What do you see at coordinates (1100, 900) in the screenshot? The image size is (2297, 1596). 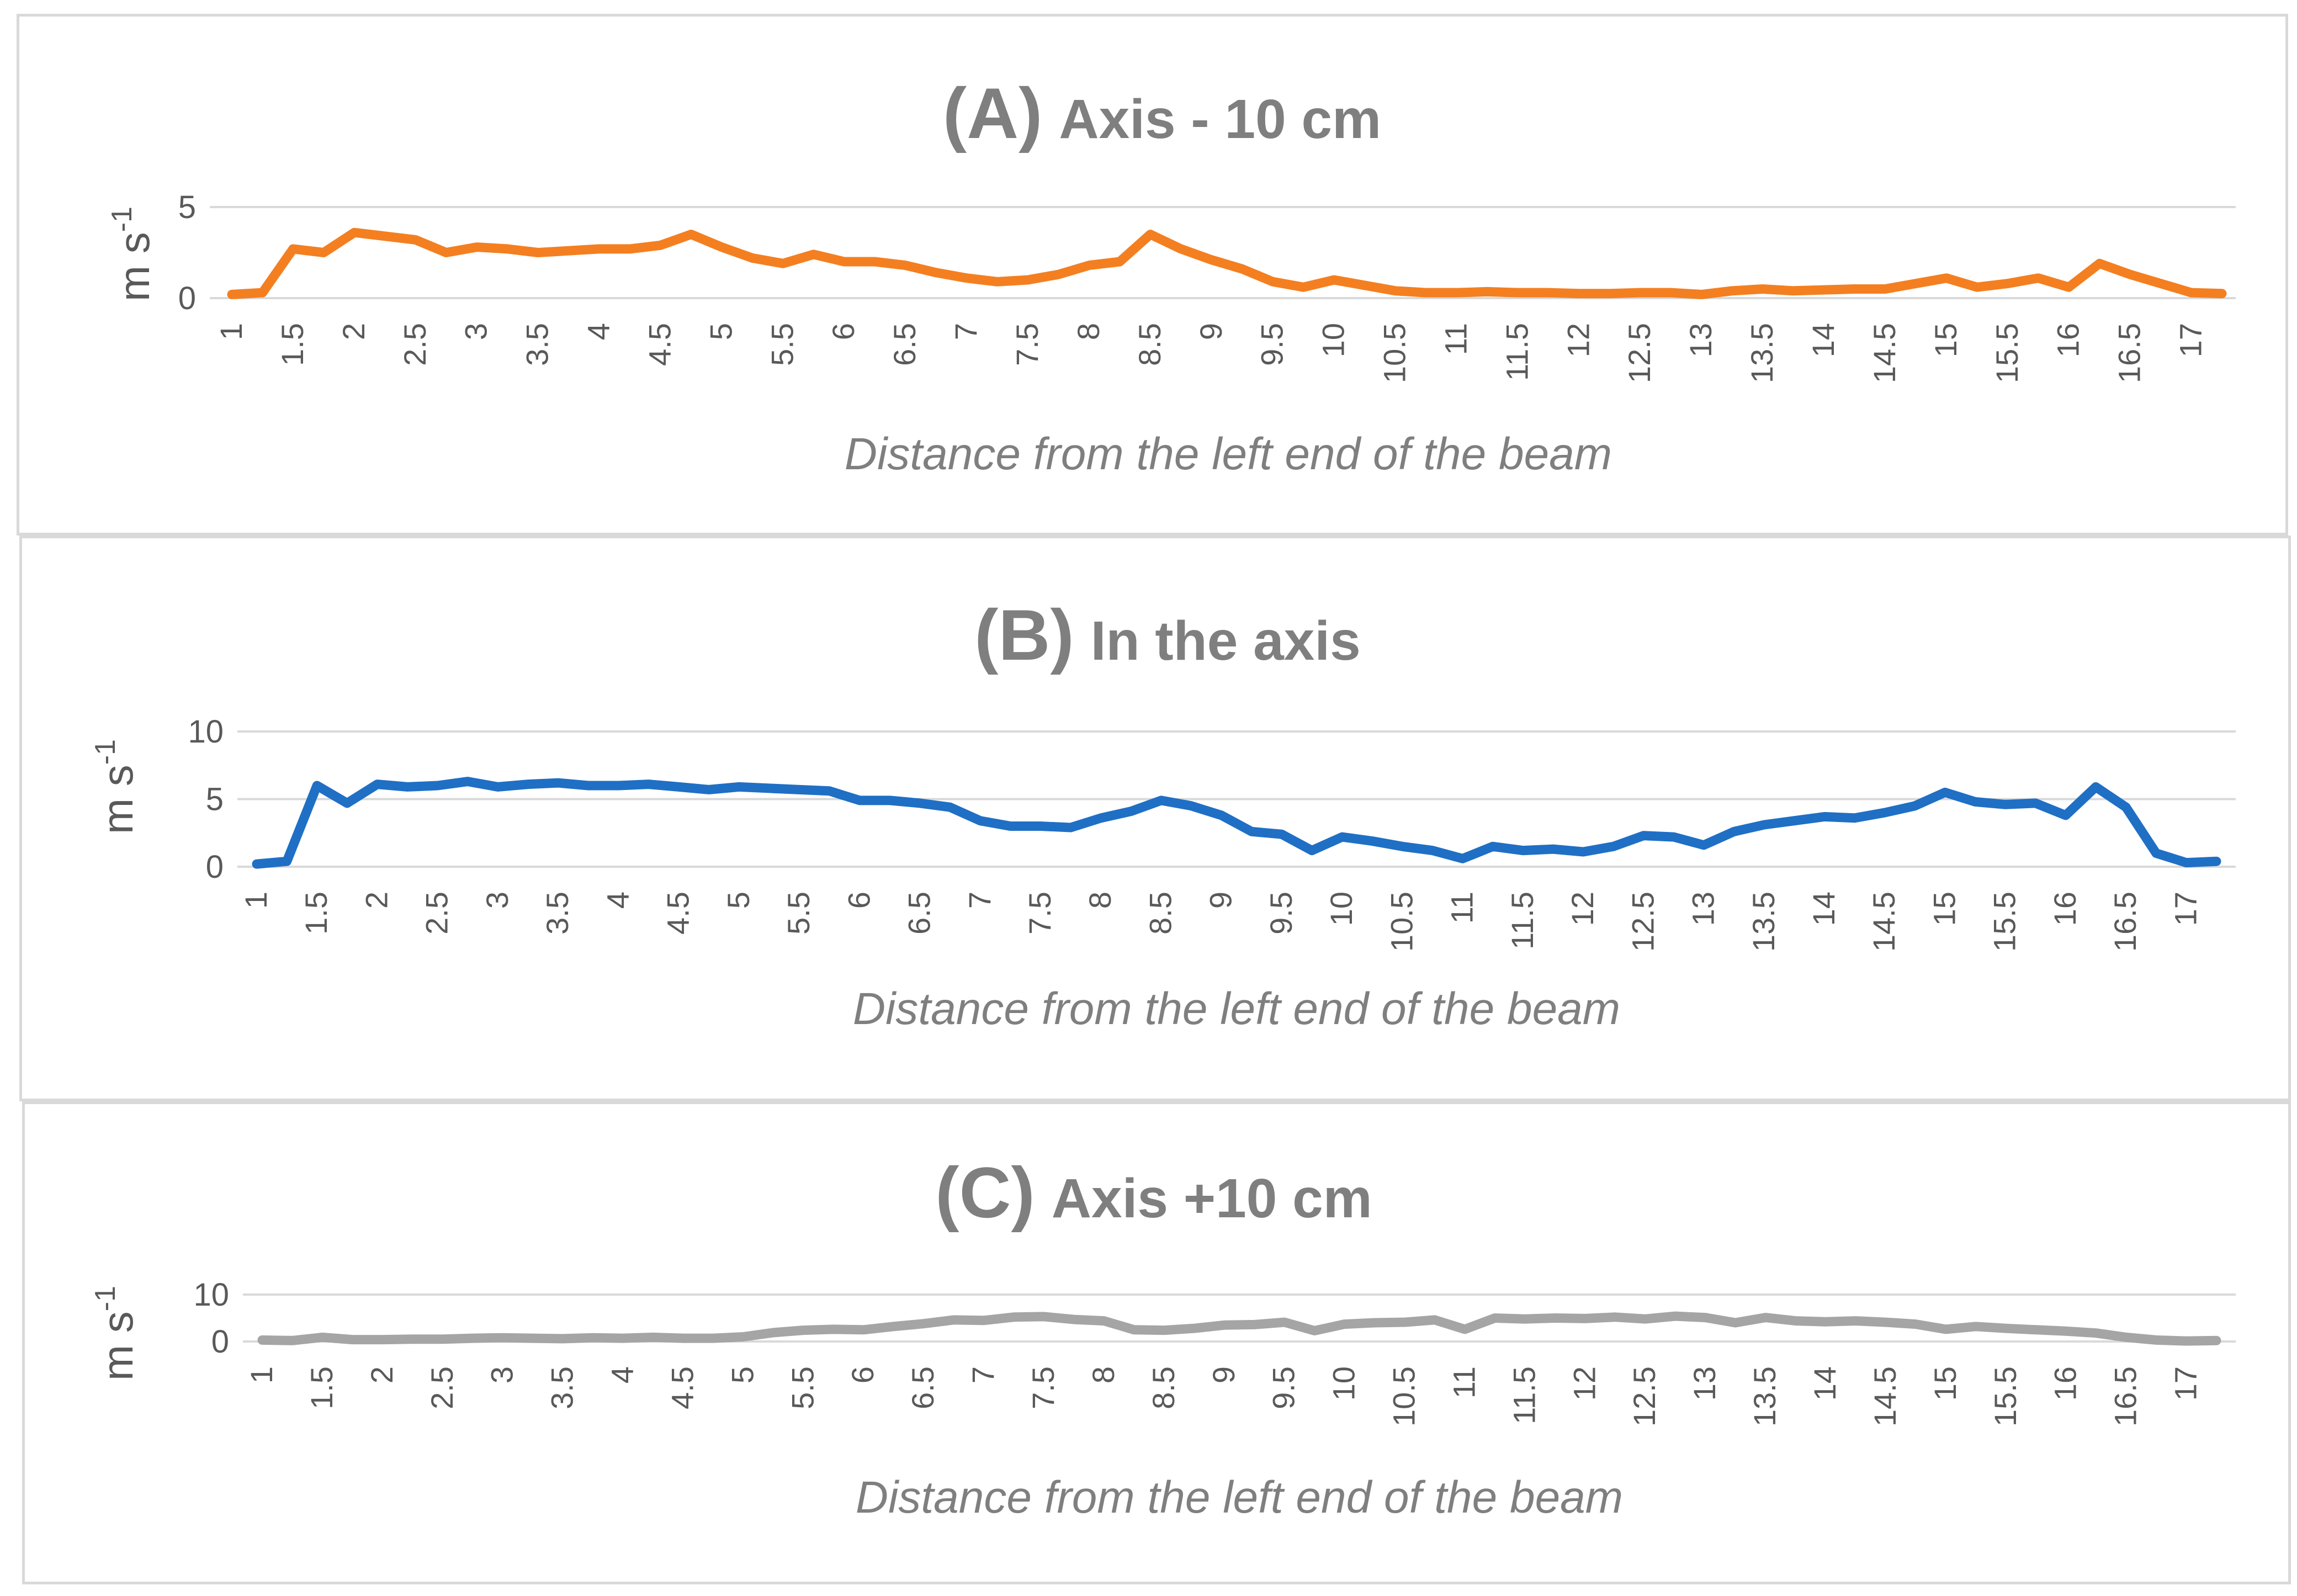 I see `chart-b-x-tick-label: 8` at bounding box center [1100, 900].